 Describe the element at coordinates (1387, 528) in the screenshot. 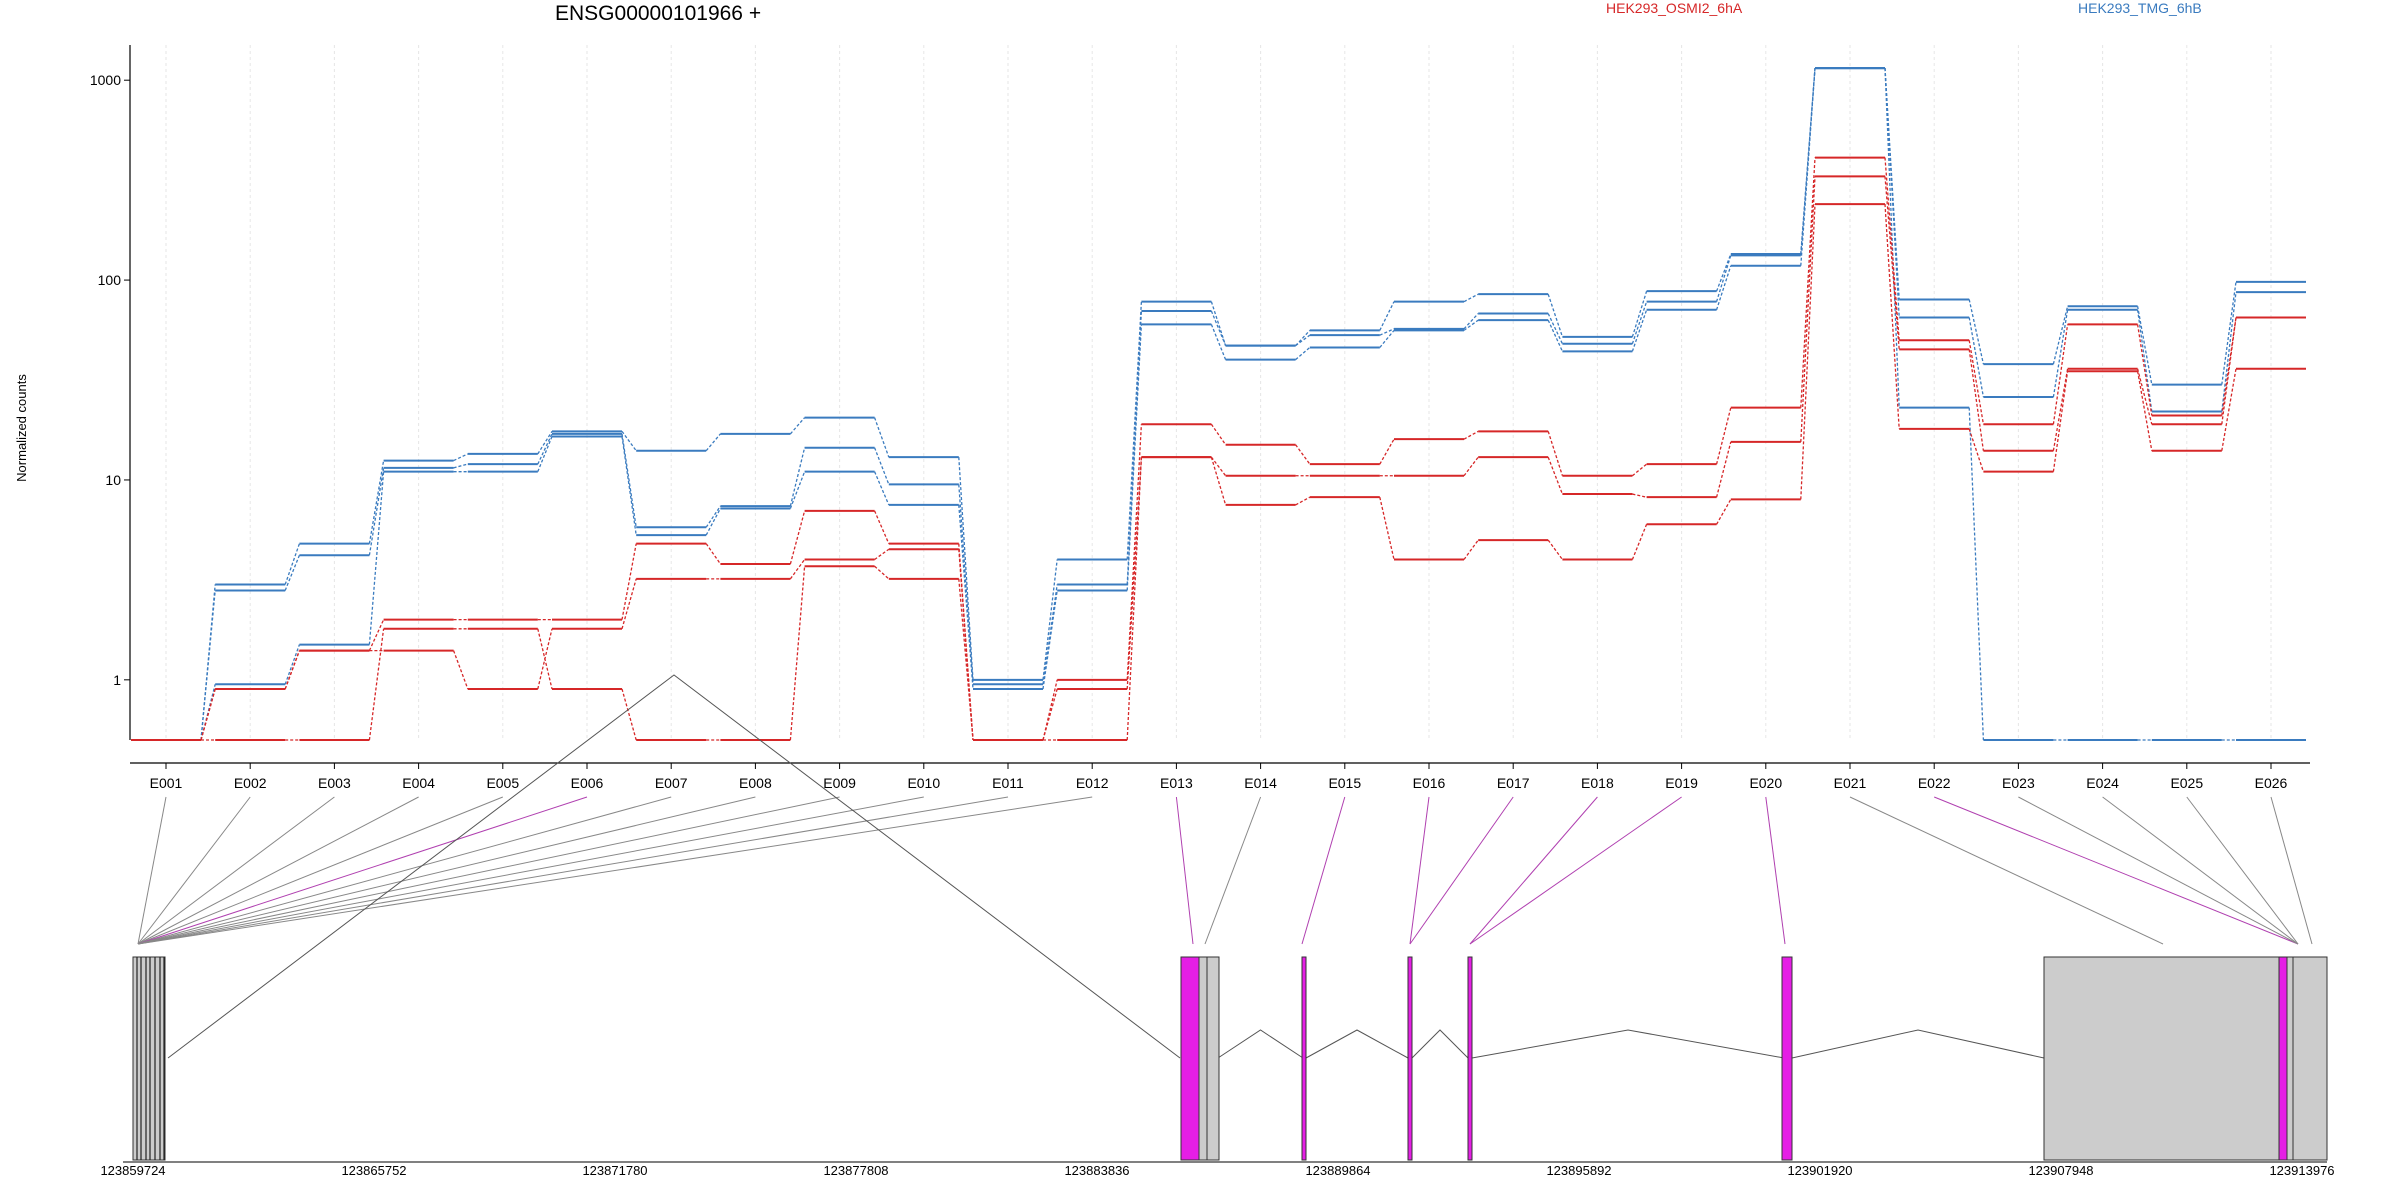

I see `series-6-step-E015` at that location.